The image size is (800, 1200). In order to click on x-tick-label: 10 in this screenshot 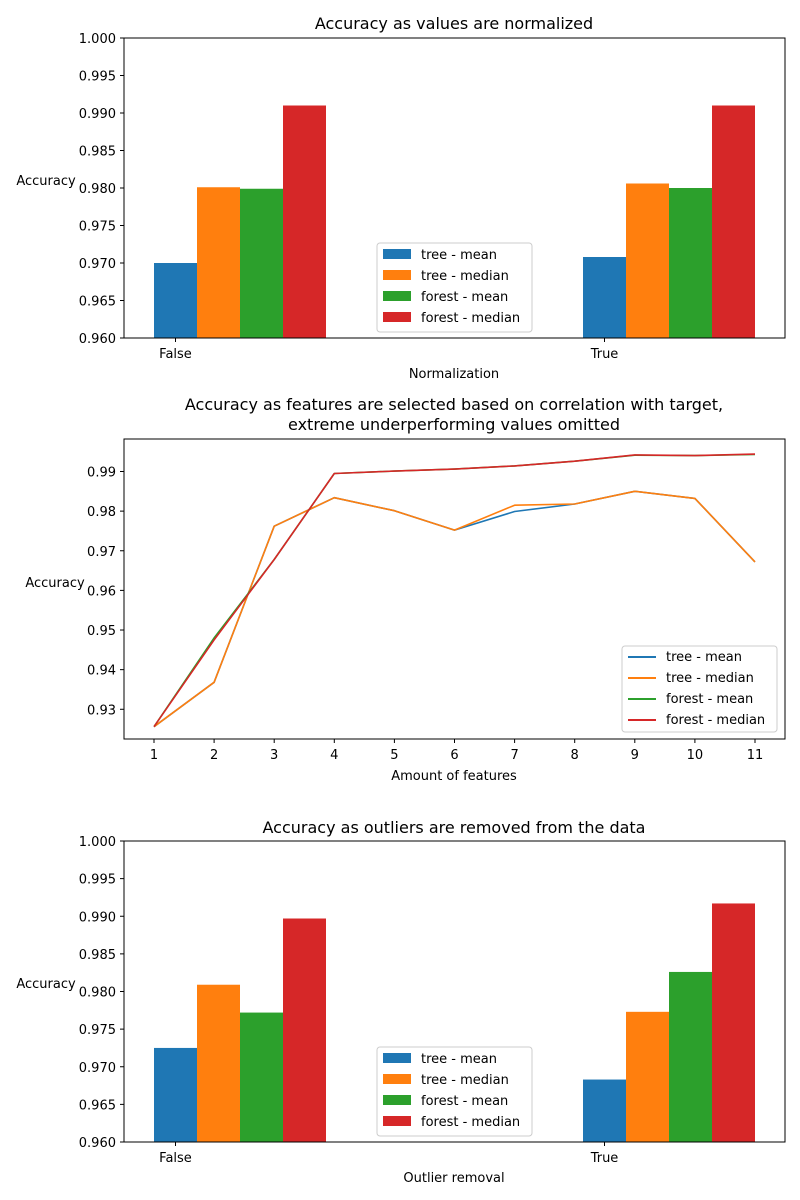, I will do `click(695, 755)`.